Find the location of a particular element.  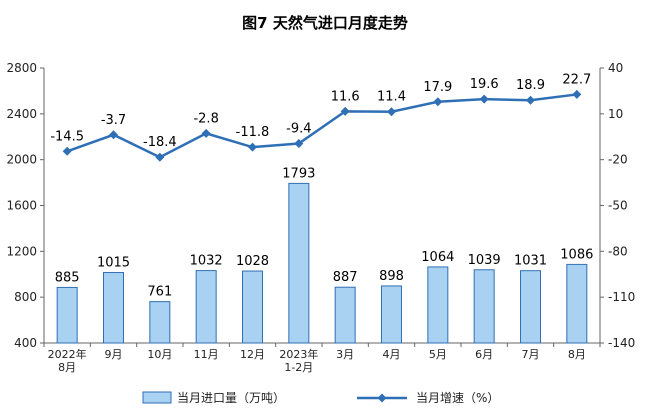

bar-data-label: 887 is located at coordinates (345, 277).